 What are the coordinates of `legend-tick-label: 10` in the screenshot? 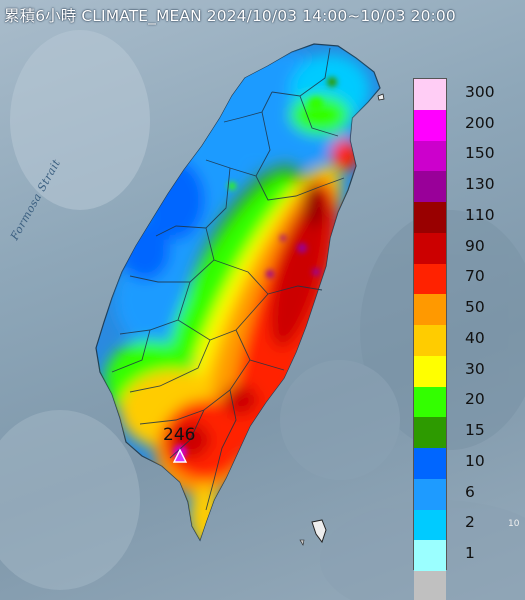 It's located at (475, 460).